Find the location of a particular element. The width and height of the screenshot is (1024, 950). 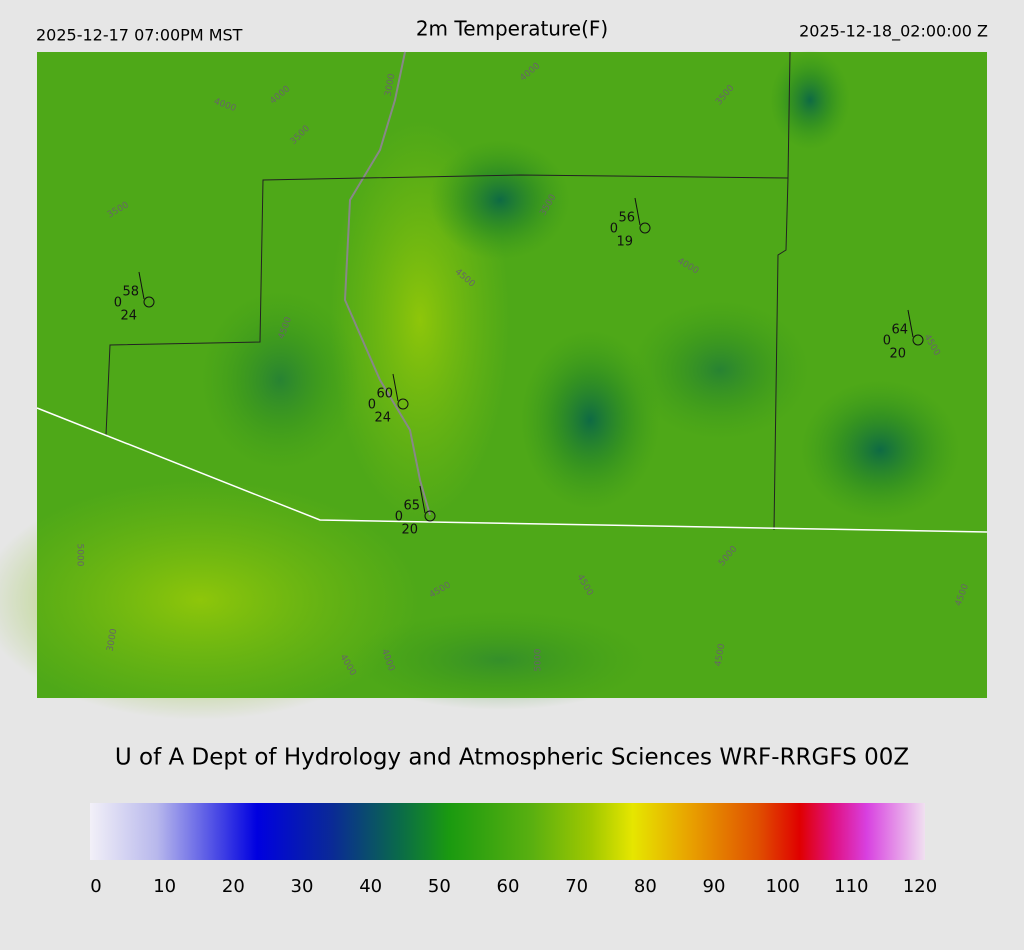

colorbar-tick-label: 30 is located at coordinates (302, 886).